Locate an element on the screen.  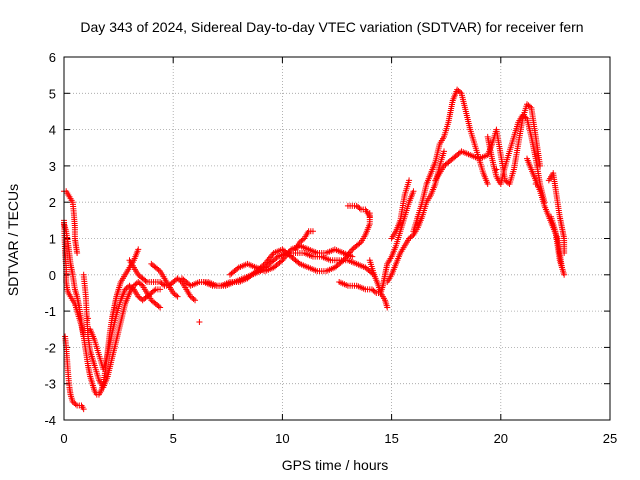
y-tick-label: 6 is located at coordinates (52, 57).